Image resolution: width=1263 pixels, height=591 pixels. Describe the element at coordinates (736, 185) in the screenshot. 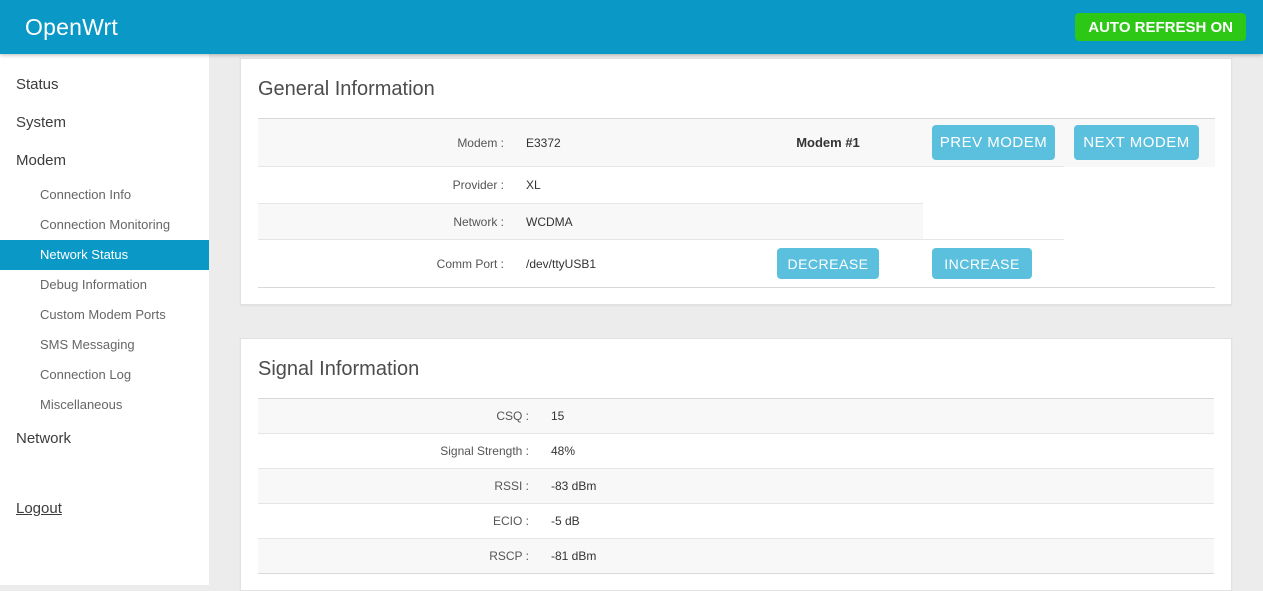

I see `table-row: Provider : XL` at that location.